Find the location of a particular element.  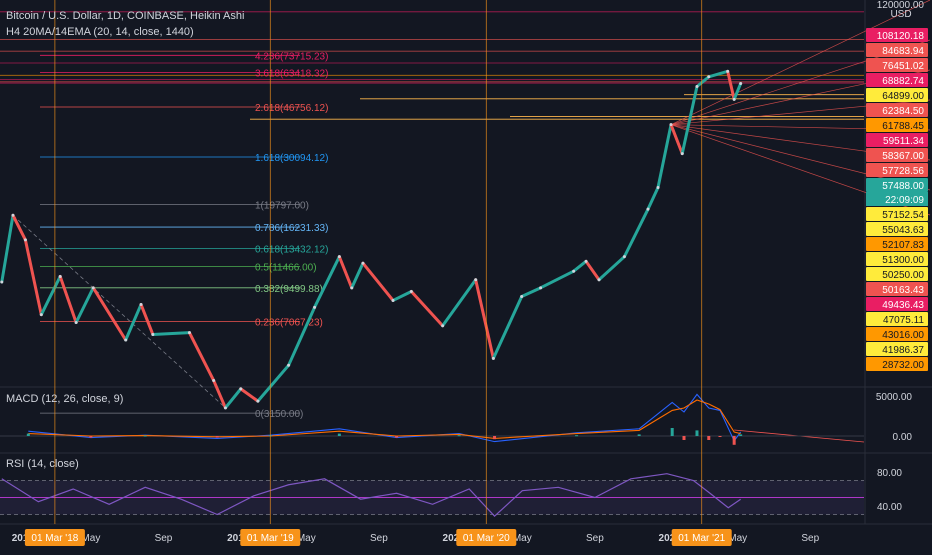

fib-level-label: 0.618(13432.12) is located at coordinates (291, 250).